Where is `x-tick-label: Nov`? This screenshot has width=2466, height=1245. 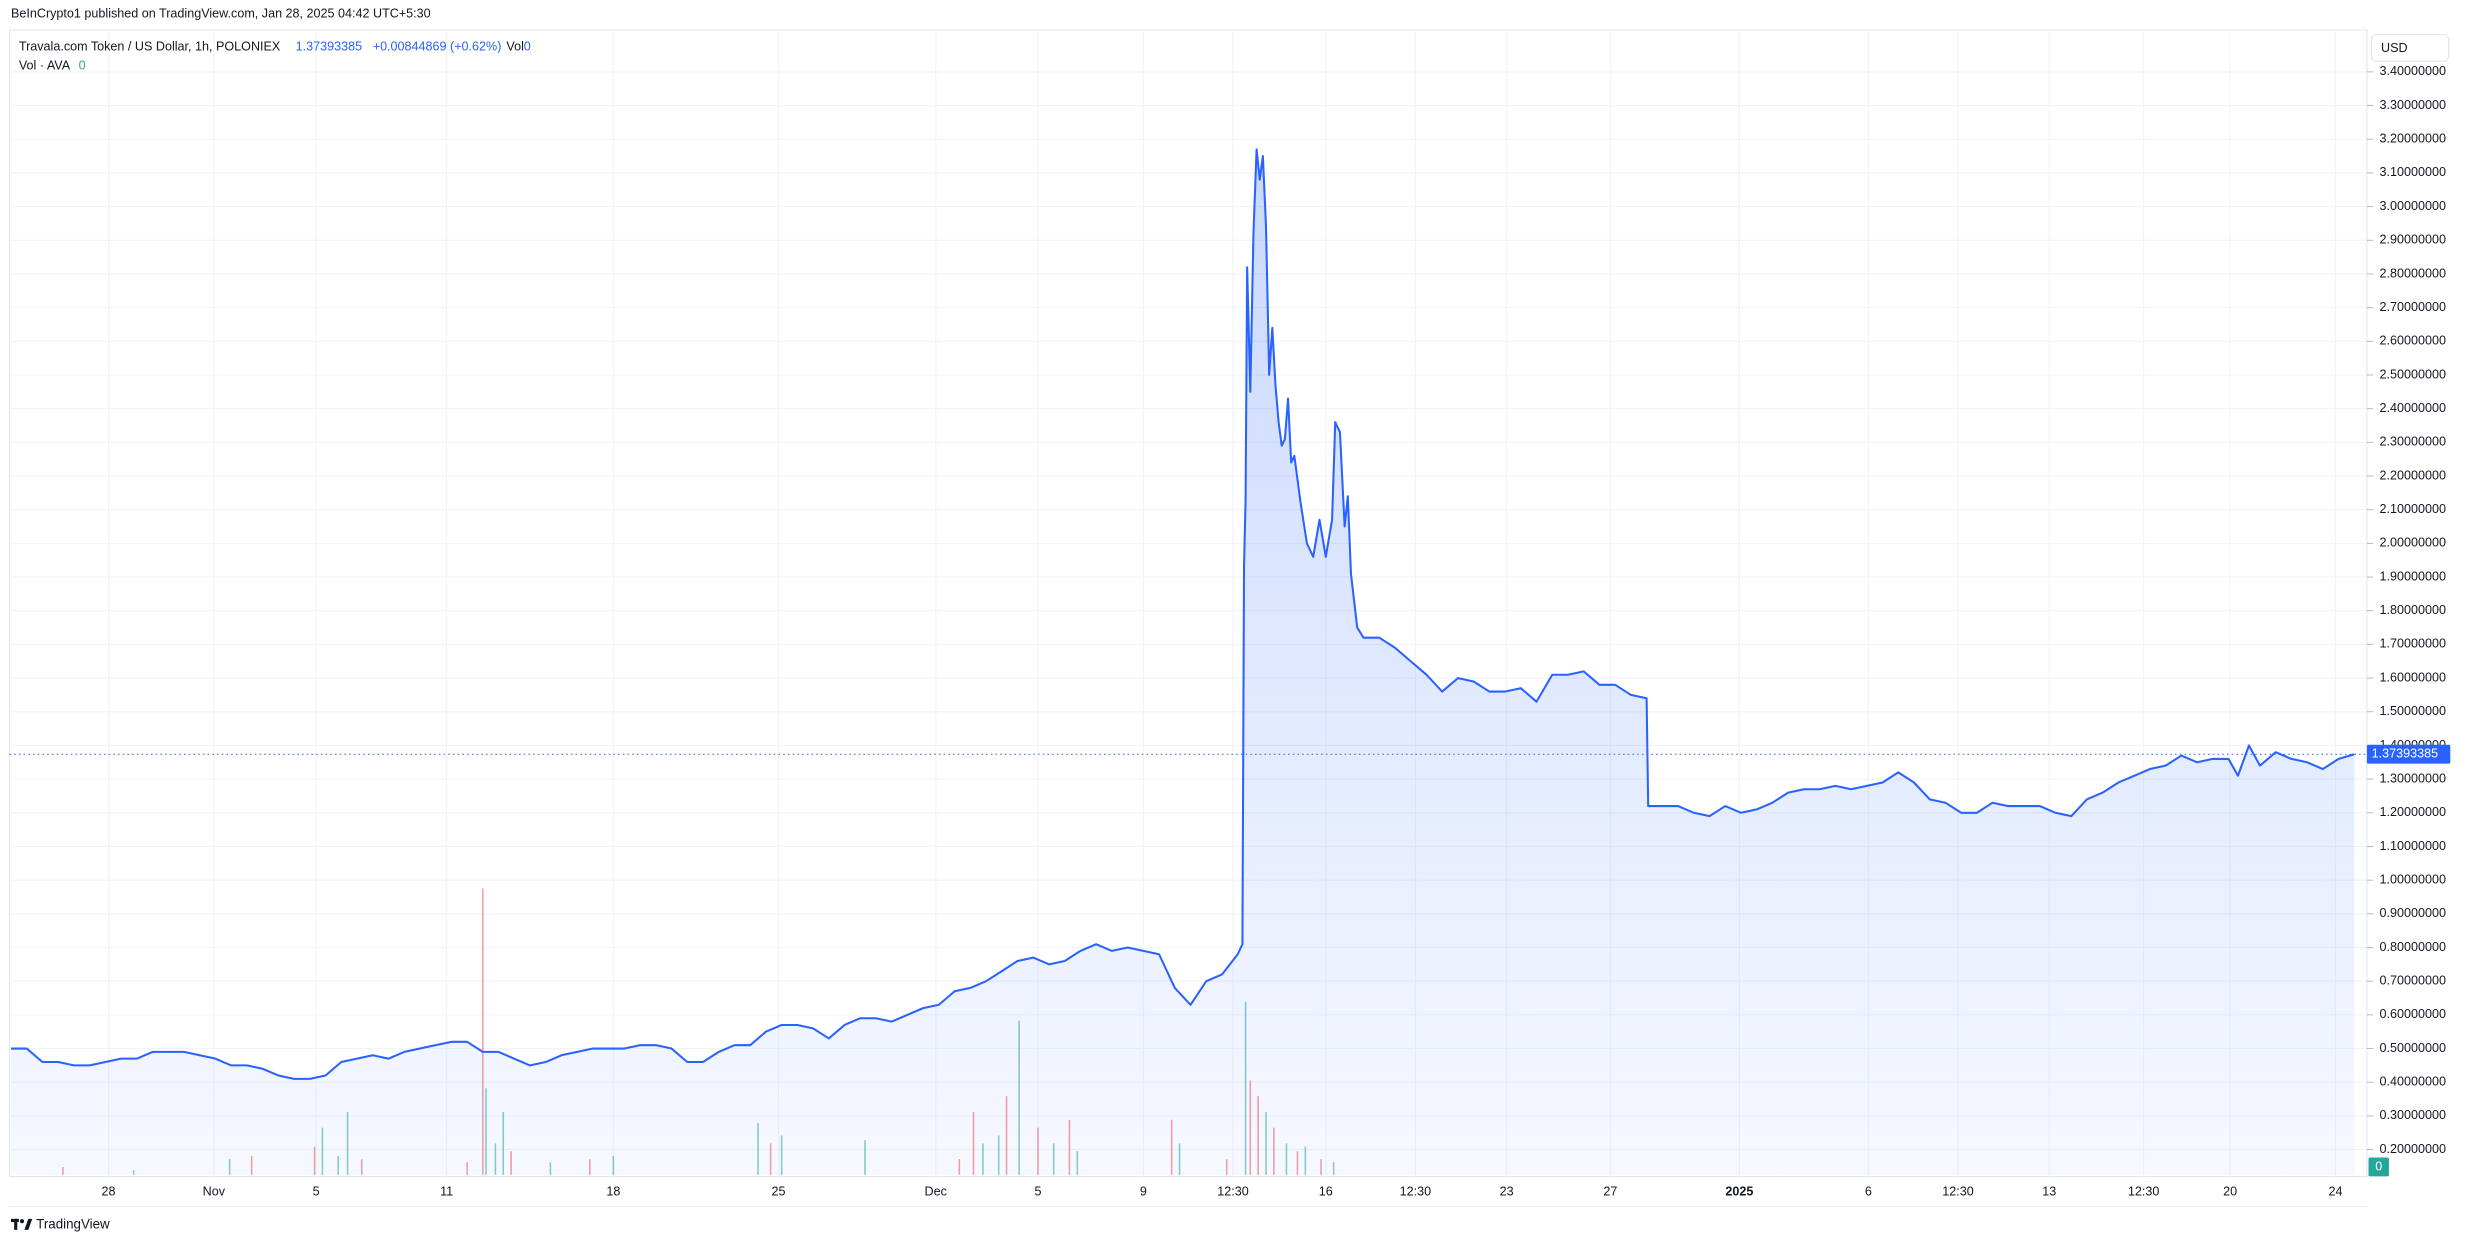 x-tick-label: Nov is located at coordinates (214, 1191).